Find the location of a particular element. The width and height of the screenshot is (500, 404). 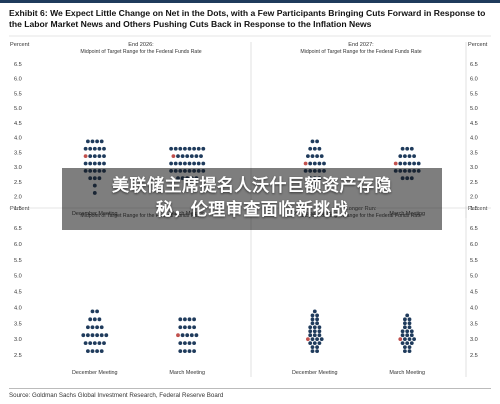

y-axis-label: Percent is located at coordinates (478, 209).